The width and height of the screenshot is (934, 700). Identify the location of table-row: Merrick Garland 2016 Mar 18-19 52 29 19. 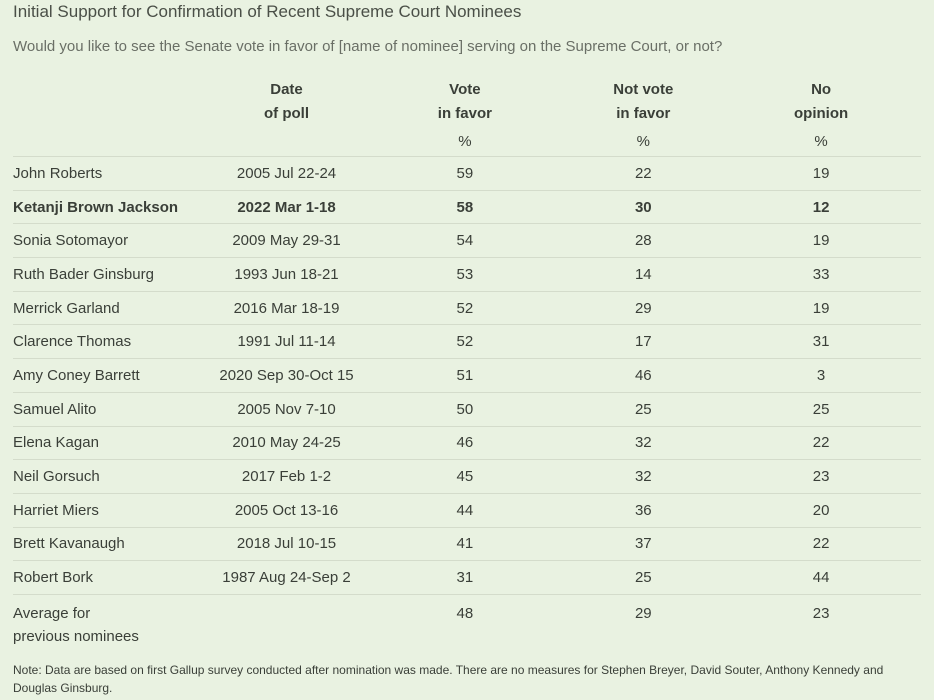
(467, 307).